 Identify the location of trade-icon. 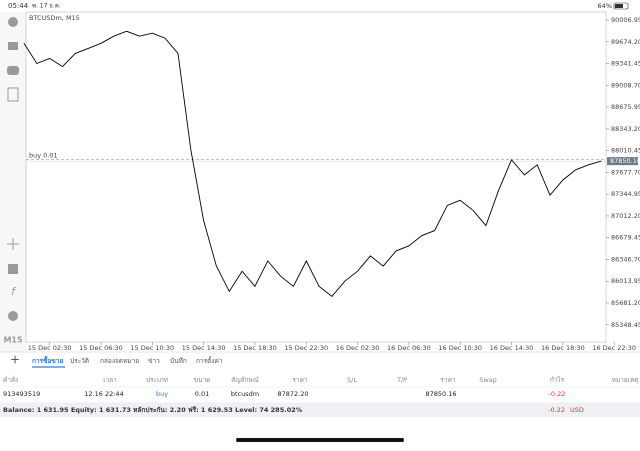
(13, 46).